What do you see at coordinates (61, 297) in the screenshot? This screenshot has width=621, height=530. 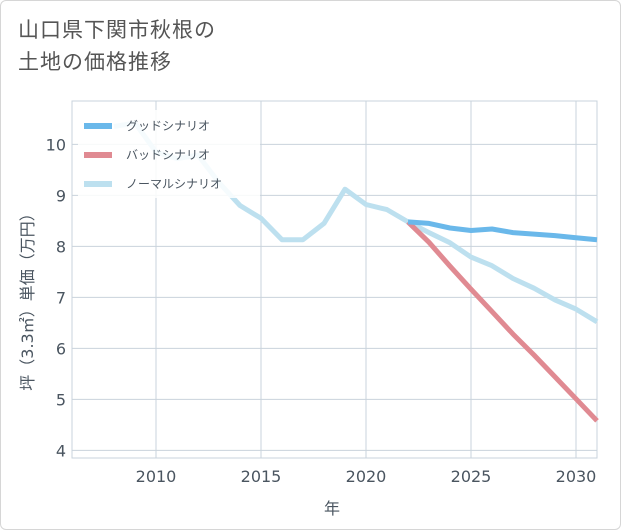 I see `y-tick-label: 7` at bounding box center [61, 297].